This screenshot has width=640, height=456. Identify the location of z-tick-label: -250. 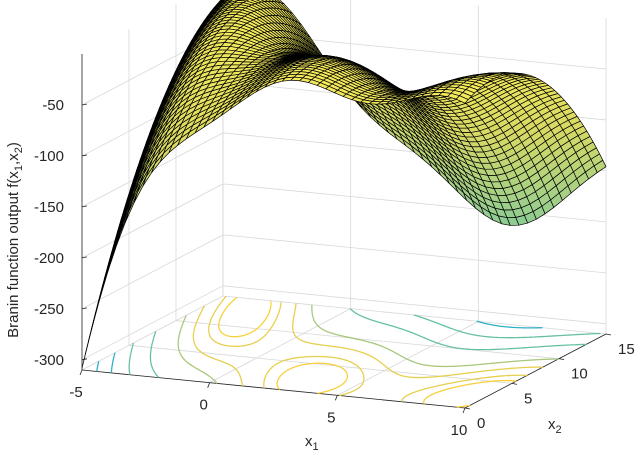
(49, 309).